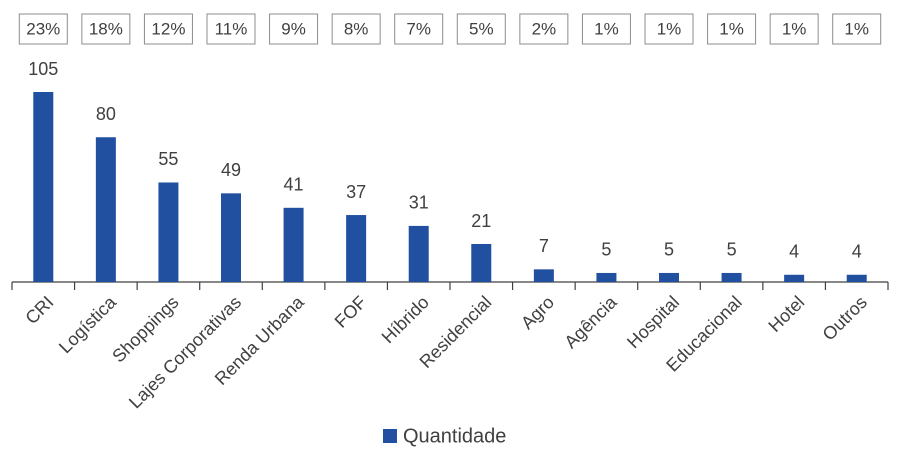  Describe the element at coordinates (786, 314) in the screenshot. I see `x-tick-label: Hotel` at that location.